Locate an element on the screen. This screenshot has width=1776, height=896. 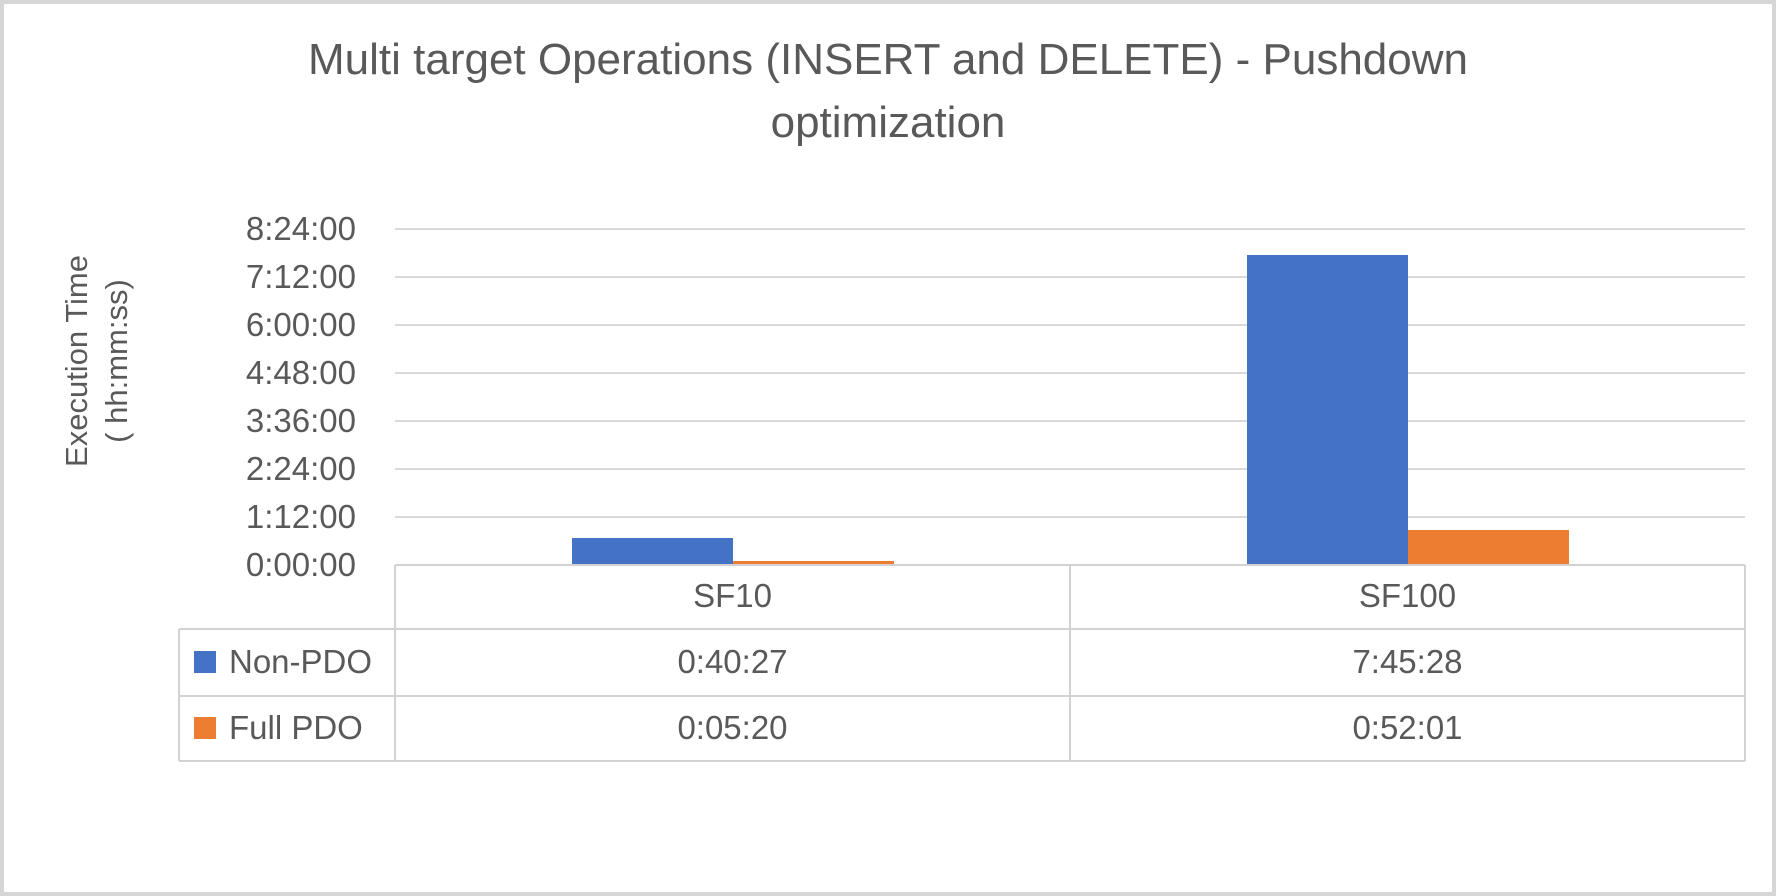
table-value-non-pdo-sf100: 7:45:28 is located at coordinates (1407, 661).